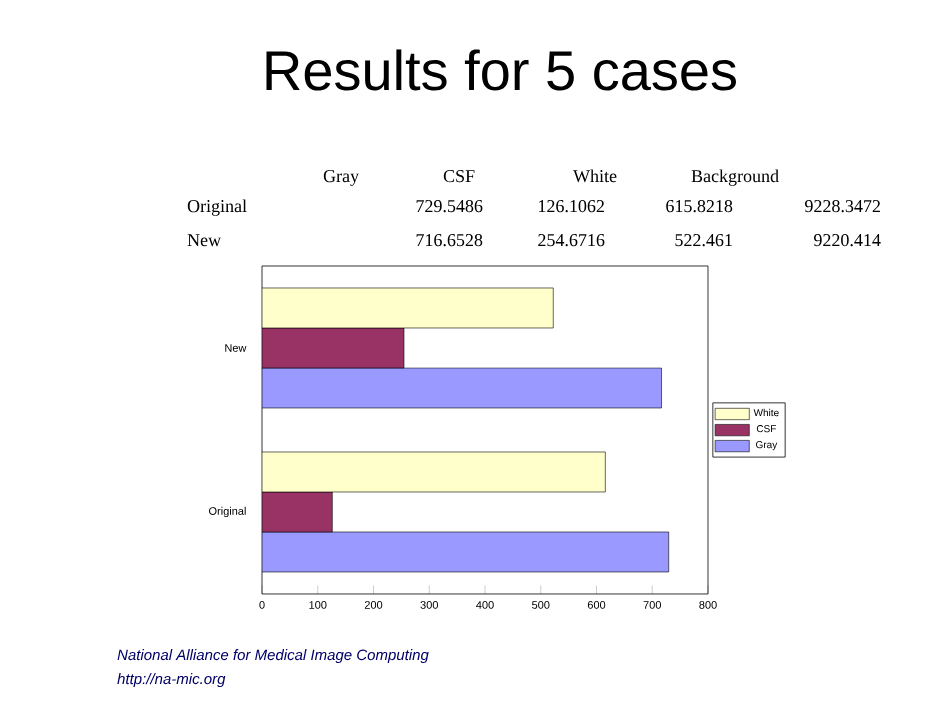 The height and width of the screenshot is (710, 948). What do you see at coordinates (501, 70) in the screenshot?
I see `chart-title: Results for 5 cases` at bounding box center [501, 70].